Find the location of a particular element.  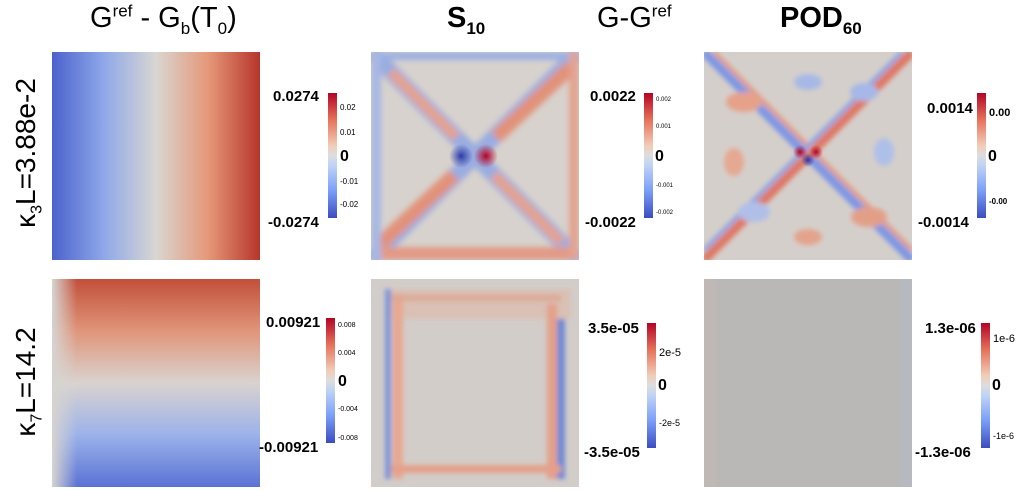

colorbar-tick-label: -1e-6 is located at coordinates (1004, 436).